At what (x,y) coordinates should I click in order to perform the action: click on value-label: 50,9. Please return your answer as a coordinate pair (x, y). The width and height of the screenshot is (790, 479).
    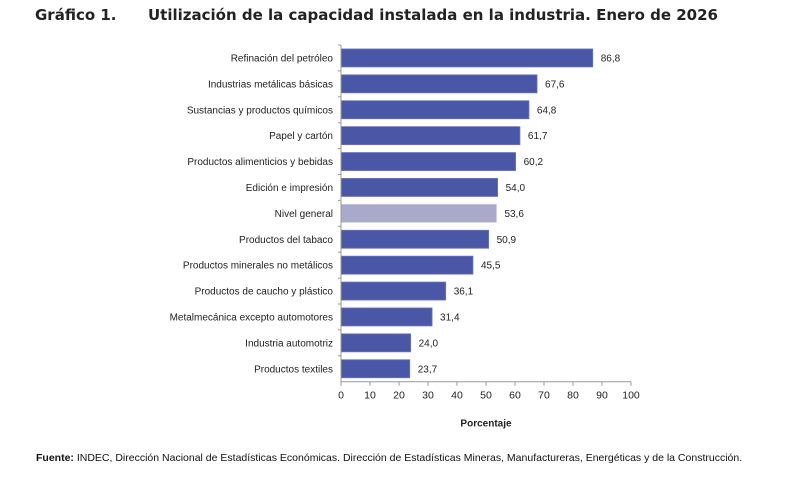
    Looking at the image, I should click on (507, 240).